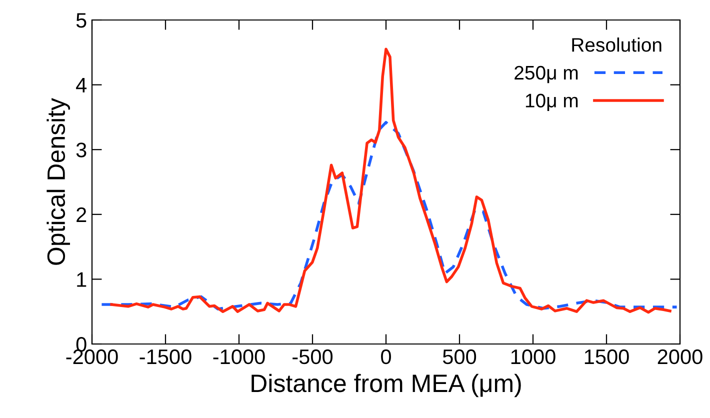 The image size is (710, 418). I want to click on y-tick-label: 2, so click(81, 214).